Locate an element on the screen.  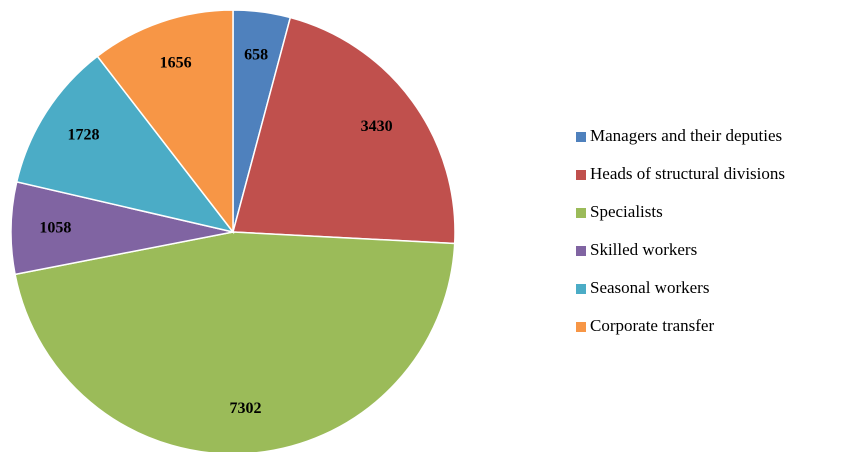
legend-label: Managers and their deputies is located at coordinates (686, 135).